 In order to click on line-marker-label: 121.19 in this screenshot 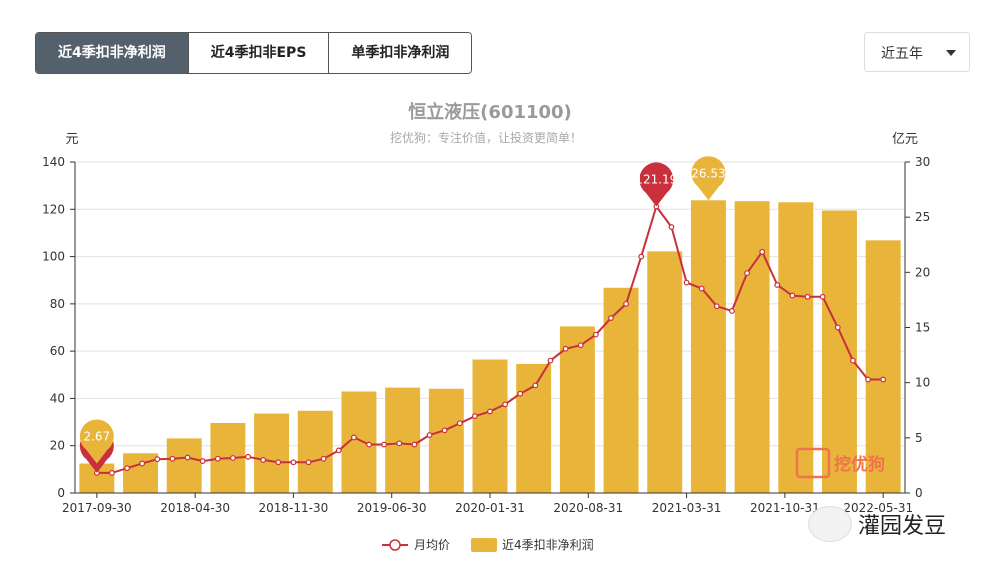, I will do `click(656, 179)`.